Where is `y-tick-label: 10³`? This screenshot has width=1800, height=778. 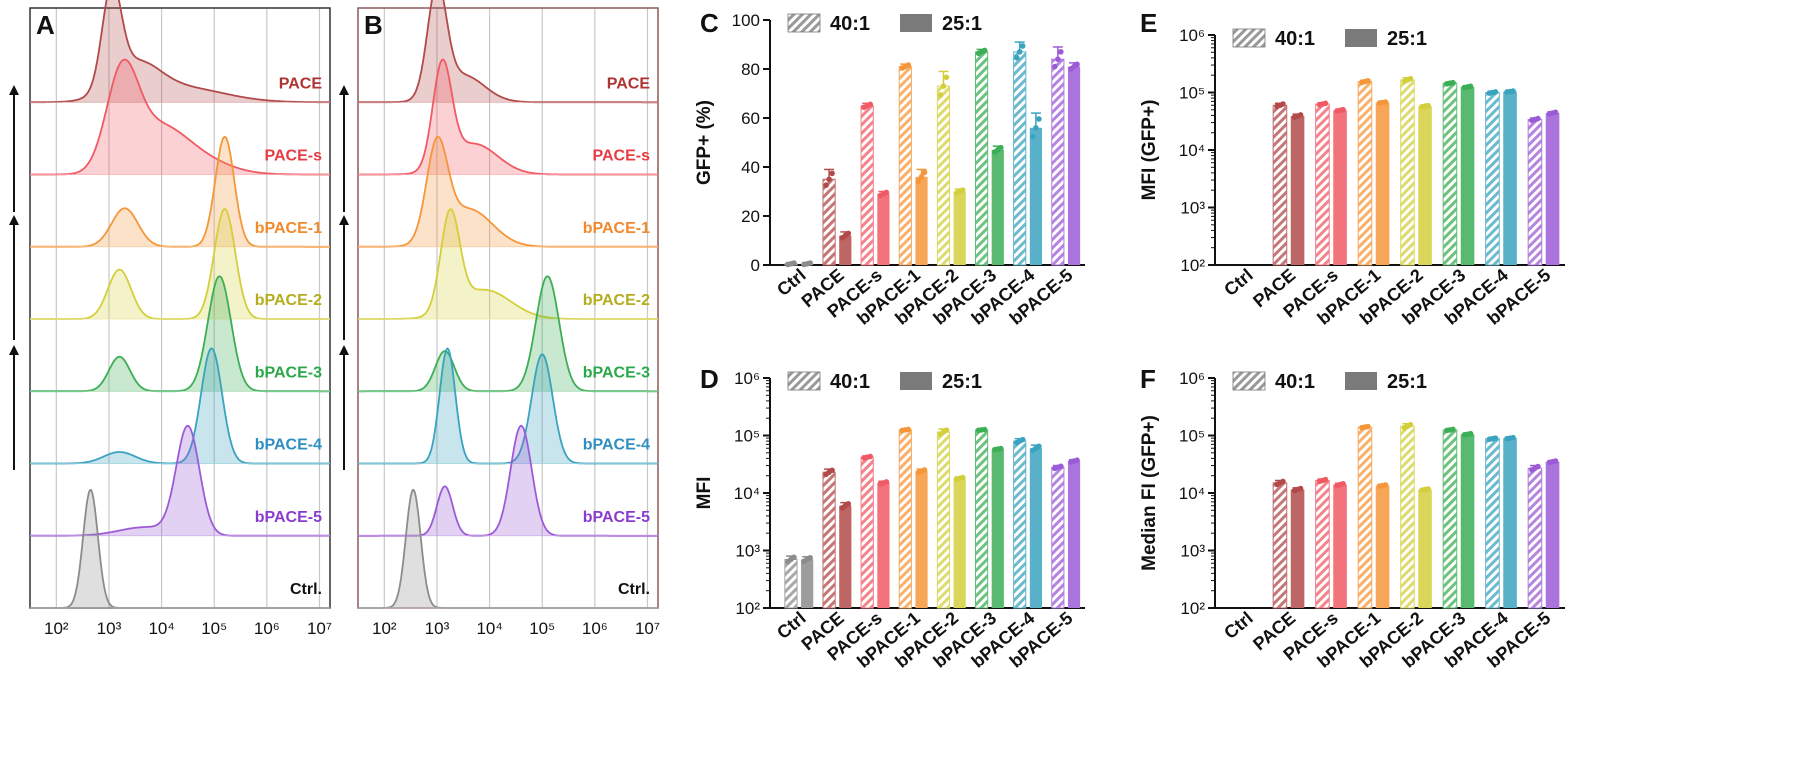
y-tick-label: 10³ is located at coordinates (747, 551).